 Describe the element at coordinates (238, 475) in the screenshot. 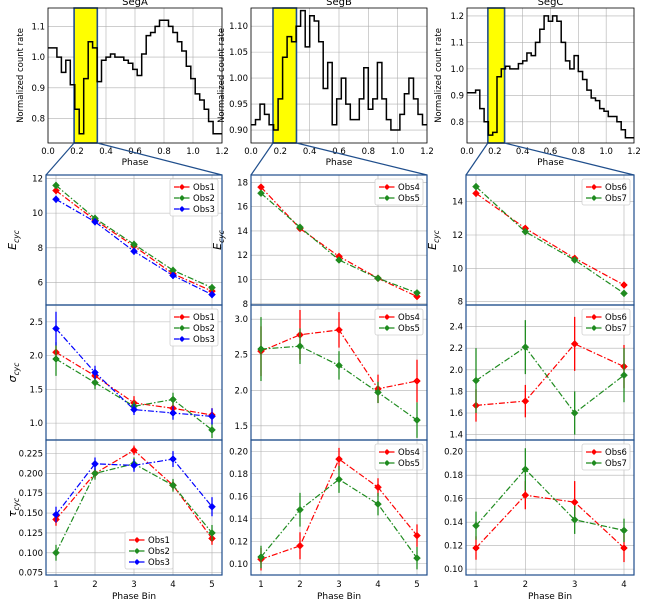

I see `y-tick-label: 0.18` at that location.